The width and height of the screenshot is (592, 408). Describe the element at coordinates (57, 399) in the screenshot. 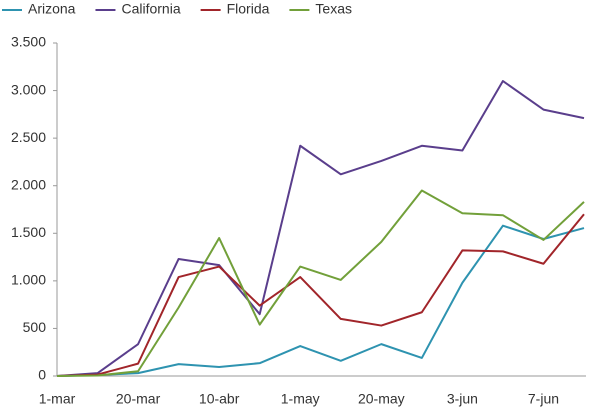

I see `x-tick-label: 1-mar` at that location.